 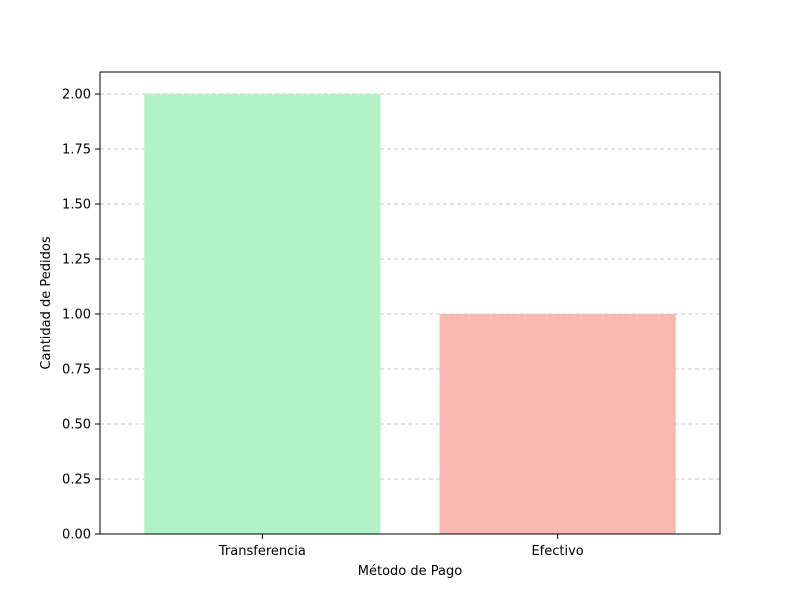 I want to click on x-tick-label: Efectivo, so click(x=557, y=551).